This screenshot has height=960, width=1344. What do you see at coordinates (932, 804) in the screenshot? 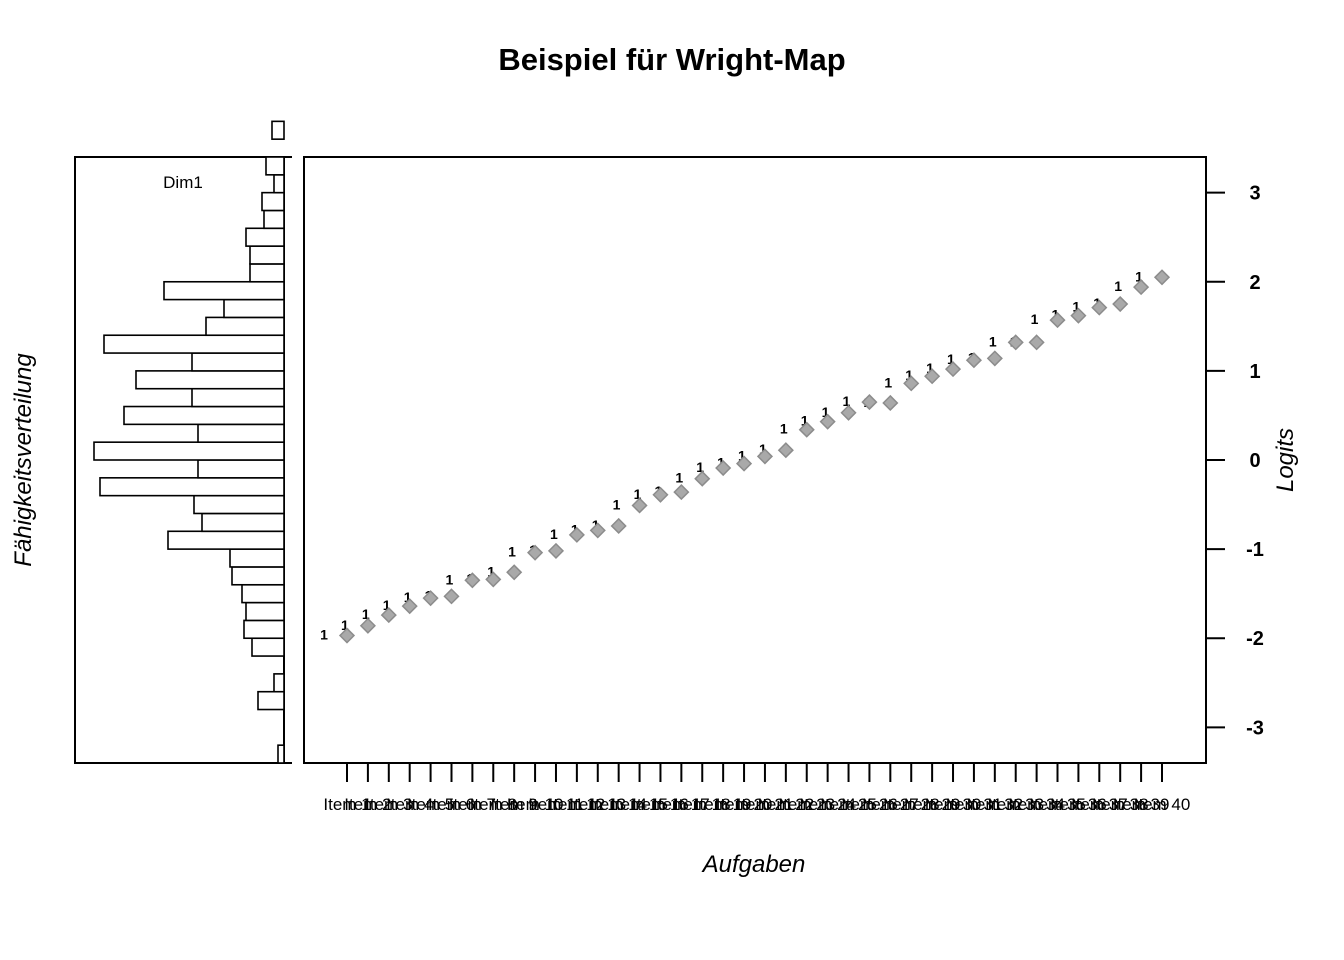
I see `x-tick-label: Item 29` at bounding box center [932, 804].